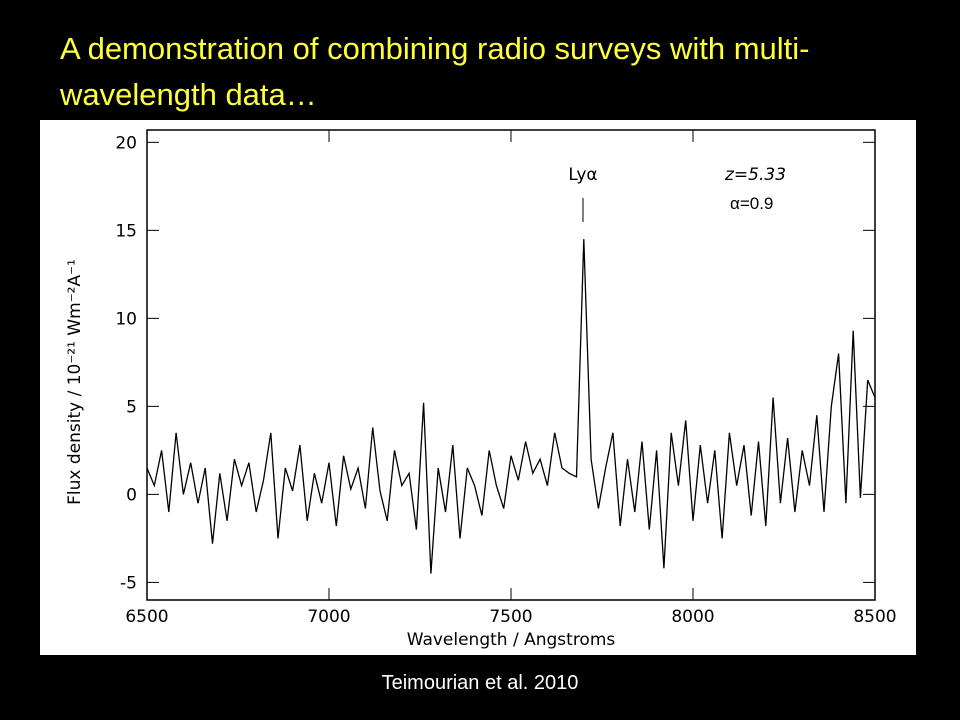 The width and height of the screenshot is (960, 720). What do you see at coordinates (146, 617) in the screenshot?
I see `x-tick-label: 6500` at bounding box center [146, 617].